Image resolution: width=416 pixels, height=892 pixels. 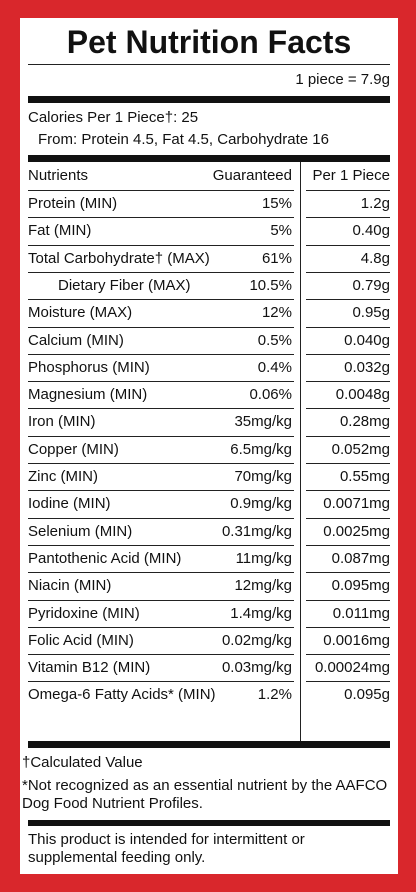 I want to click on calories: Calories Per 1 Piece†: 25, so click(x=113, y=117).